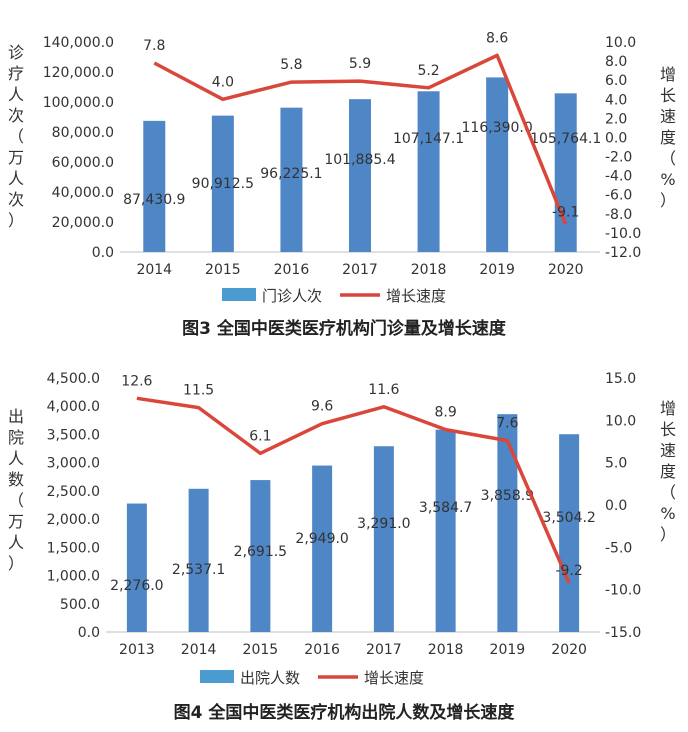 The image size is (688, 732). Describe the element at coordinates (618, 548) in the screenshot. I see `y2-tick-label: -5.0` at that location.